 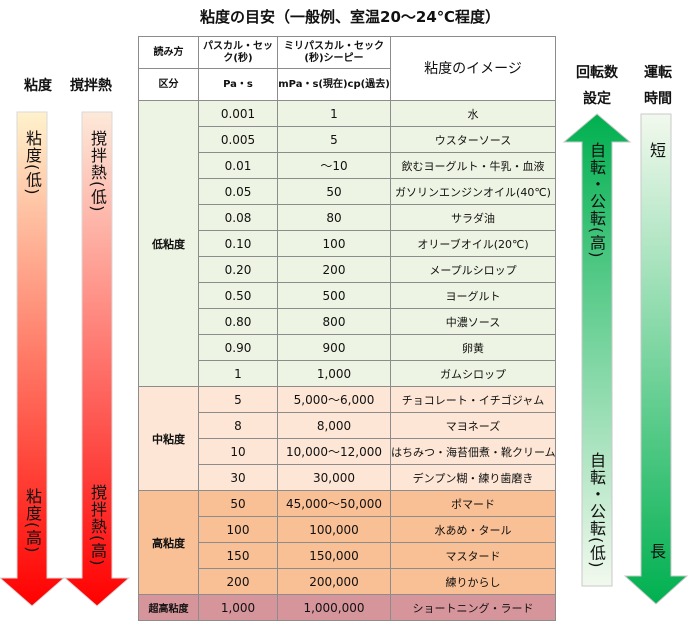 What do you see at coordinates (38, 86) in the screenshot?
I see `viscosity-header: 粘度` at bounding box center [38, 86].